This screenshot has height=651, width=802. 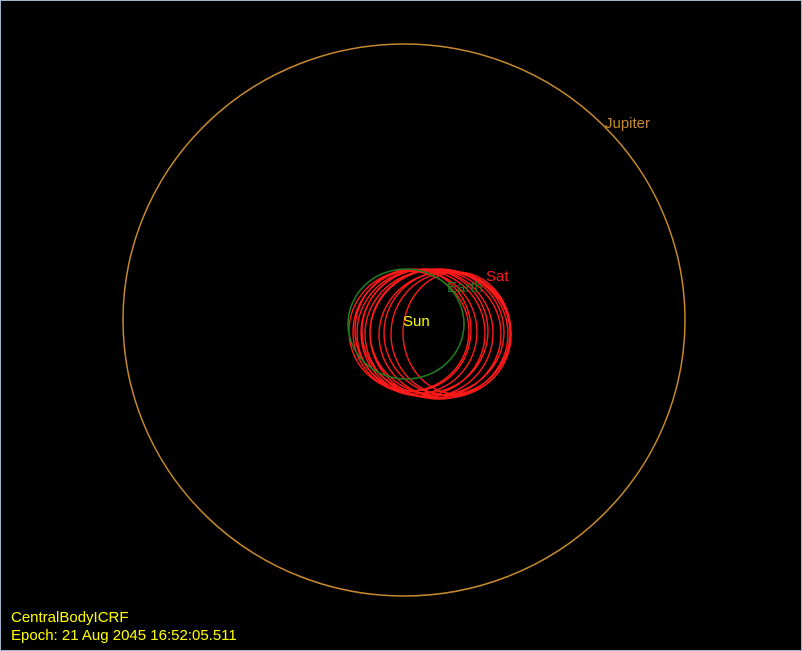 I want to click on earth-orbit, so click(x=406, y=324).